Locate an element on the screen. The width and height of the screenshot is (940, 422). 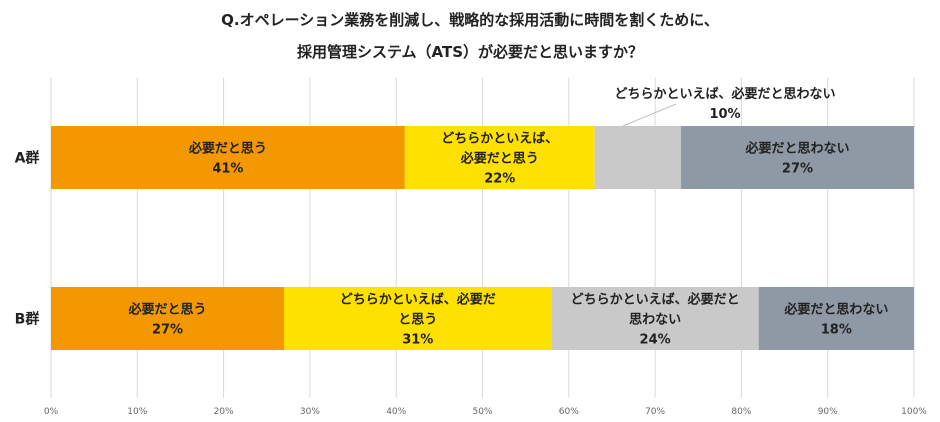
x-tick-label: 50% is located at coordinates (482, 412).